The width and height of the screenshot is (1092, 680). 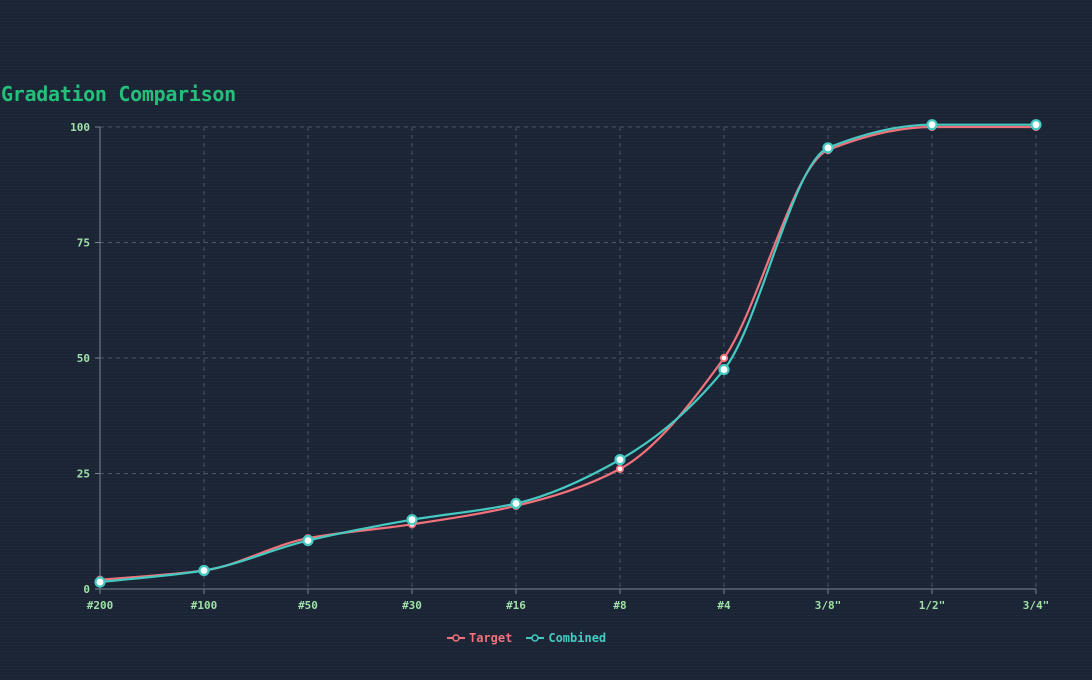 I want to click on legend-marker-target, so click(x=456, y=638).